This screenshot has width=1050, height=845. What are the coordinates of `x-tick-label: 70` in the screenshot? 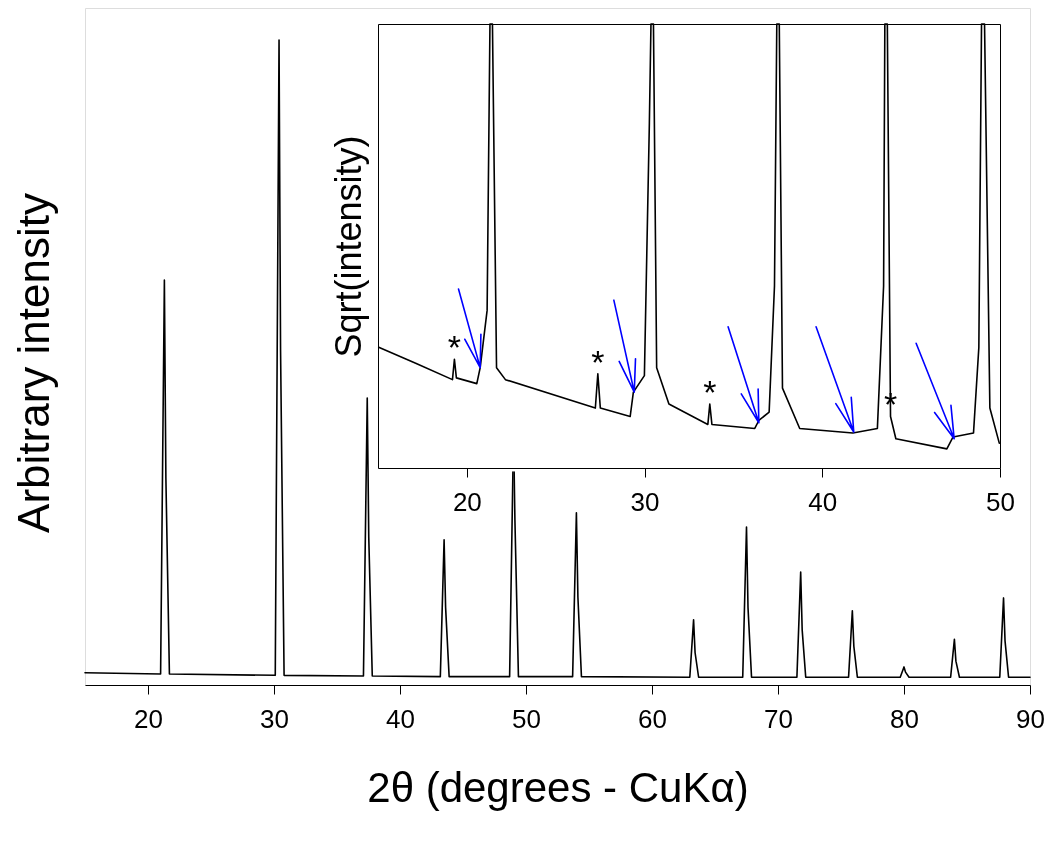 It's located at (778, 718).